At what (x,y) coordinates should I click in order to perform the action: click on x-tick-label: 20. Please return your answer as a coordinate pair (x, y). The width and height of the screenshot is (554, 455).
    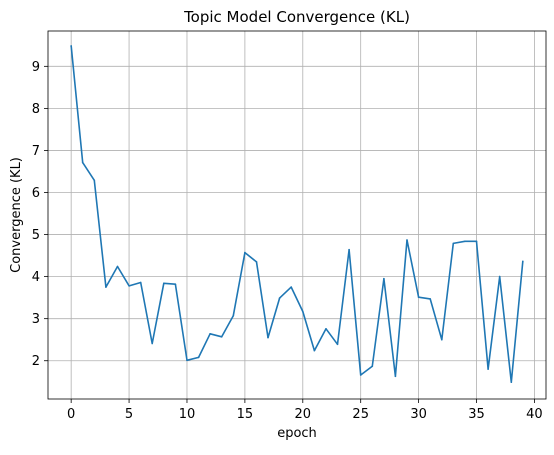
    Looking at the image, I should click on (303, 414).